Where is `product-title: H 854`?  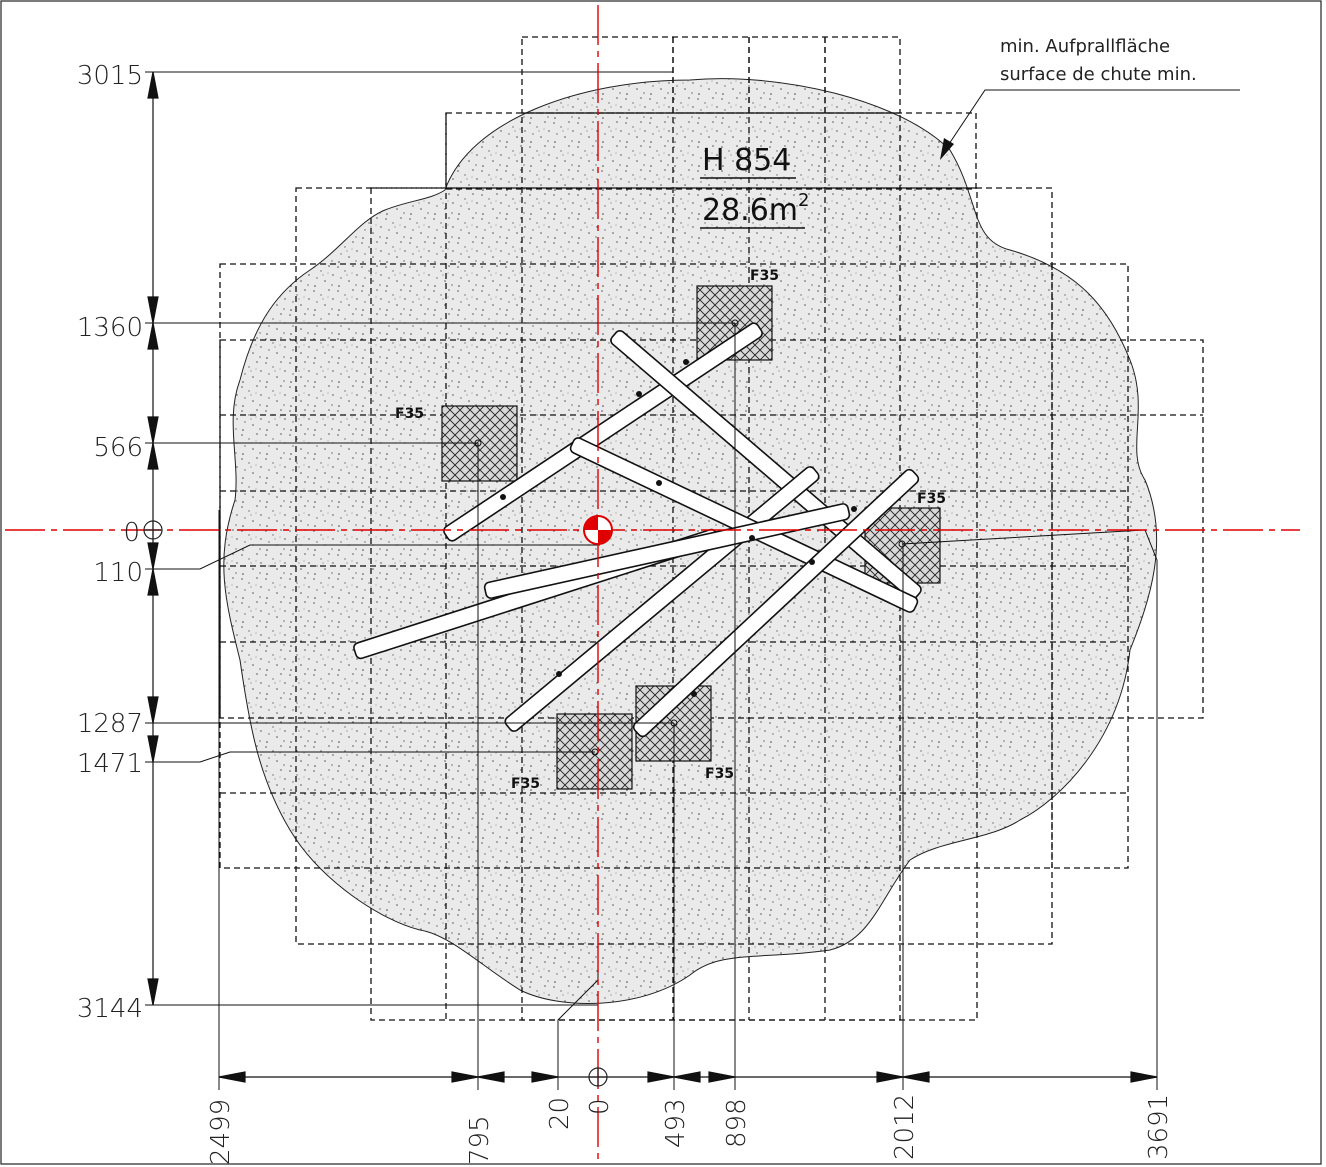
product-title: H 854 is located at coordinates (746, 160).